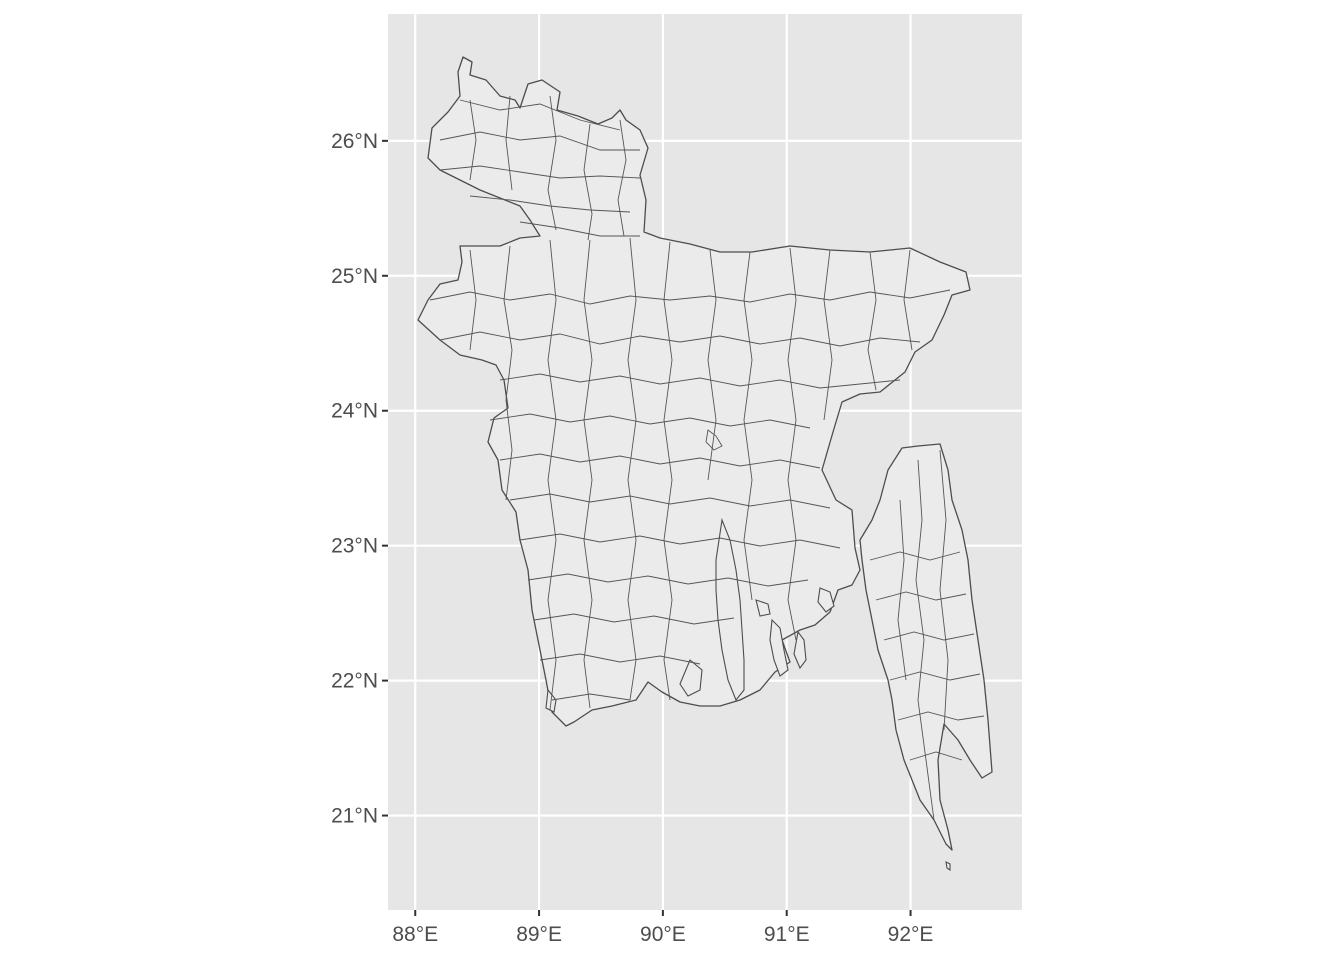 This screenshot has height=960, width=1344. Describe the element at coordinates (730, 609) in the screenshot. I see `bhola-island` at that location.